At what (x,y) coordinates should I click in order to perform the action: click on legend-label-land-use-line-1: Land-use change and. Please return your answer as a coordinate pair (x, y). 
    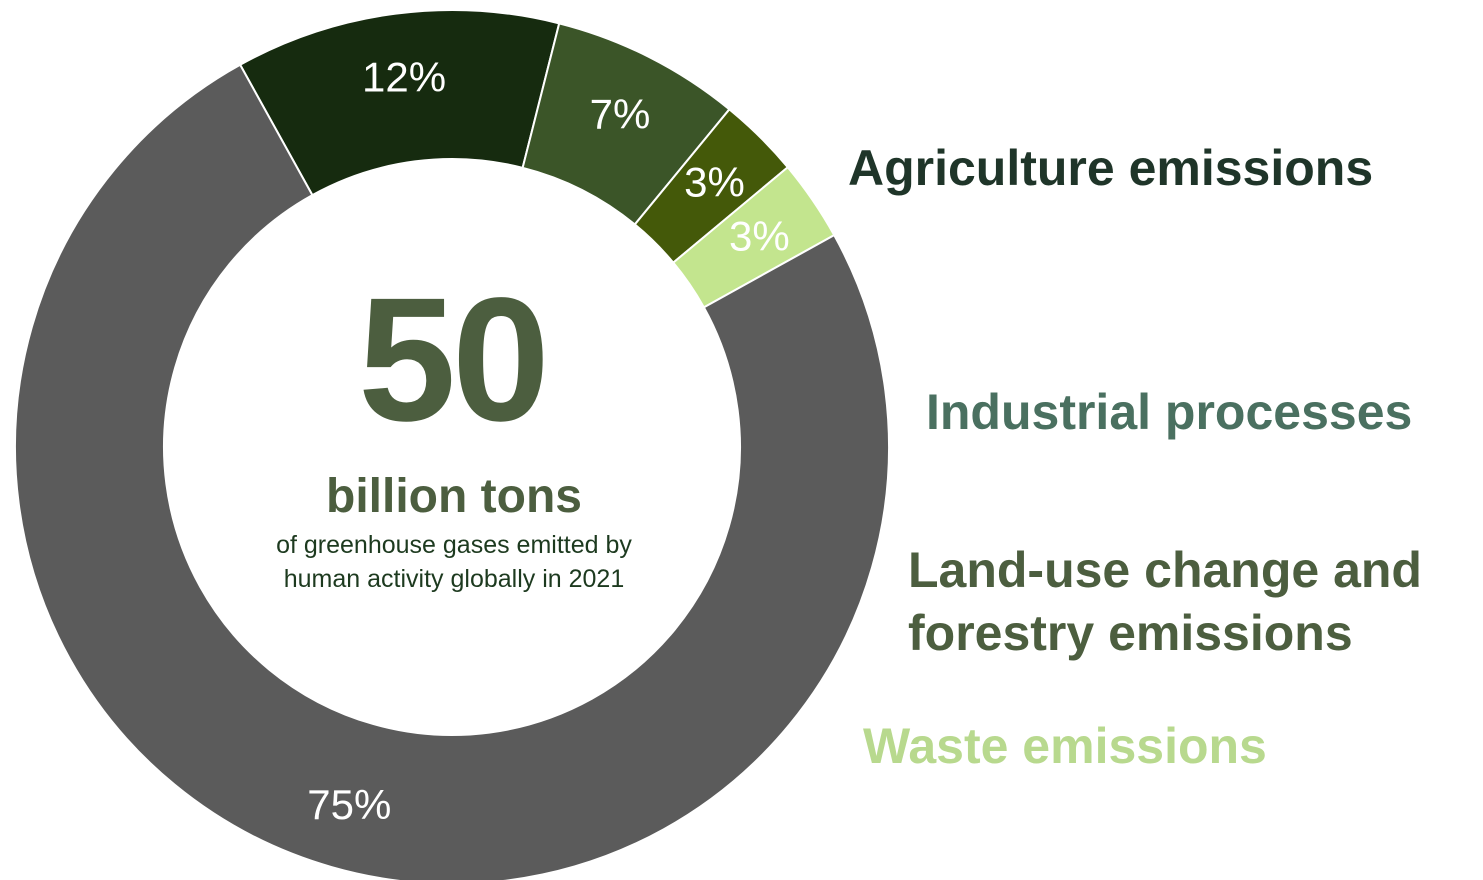
    Looking at the image, I should click on (1165, 570).